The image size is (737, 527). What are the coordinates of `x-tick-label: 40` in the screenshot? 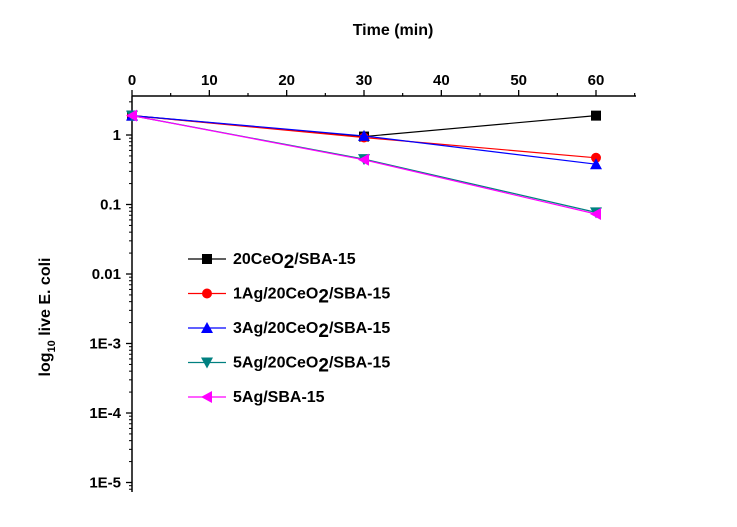 It's located at (441, 80).